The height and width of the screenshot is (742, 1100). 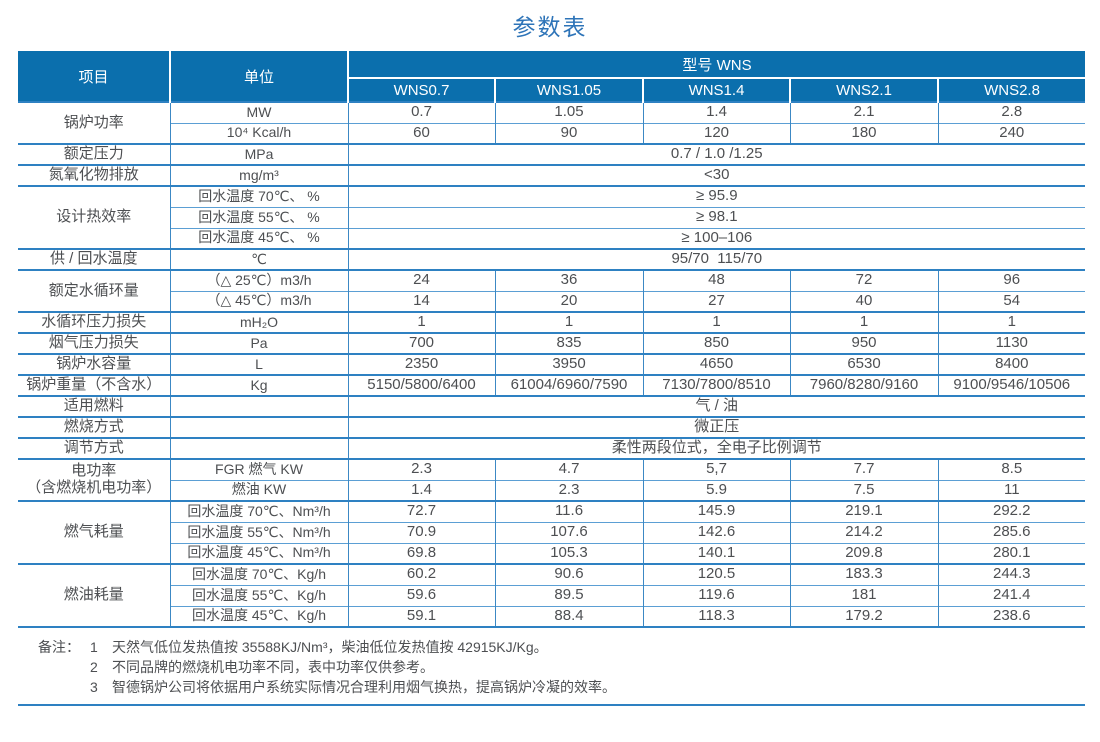 I want to click on value-cell: 145.9, so click(x=717, y=511).